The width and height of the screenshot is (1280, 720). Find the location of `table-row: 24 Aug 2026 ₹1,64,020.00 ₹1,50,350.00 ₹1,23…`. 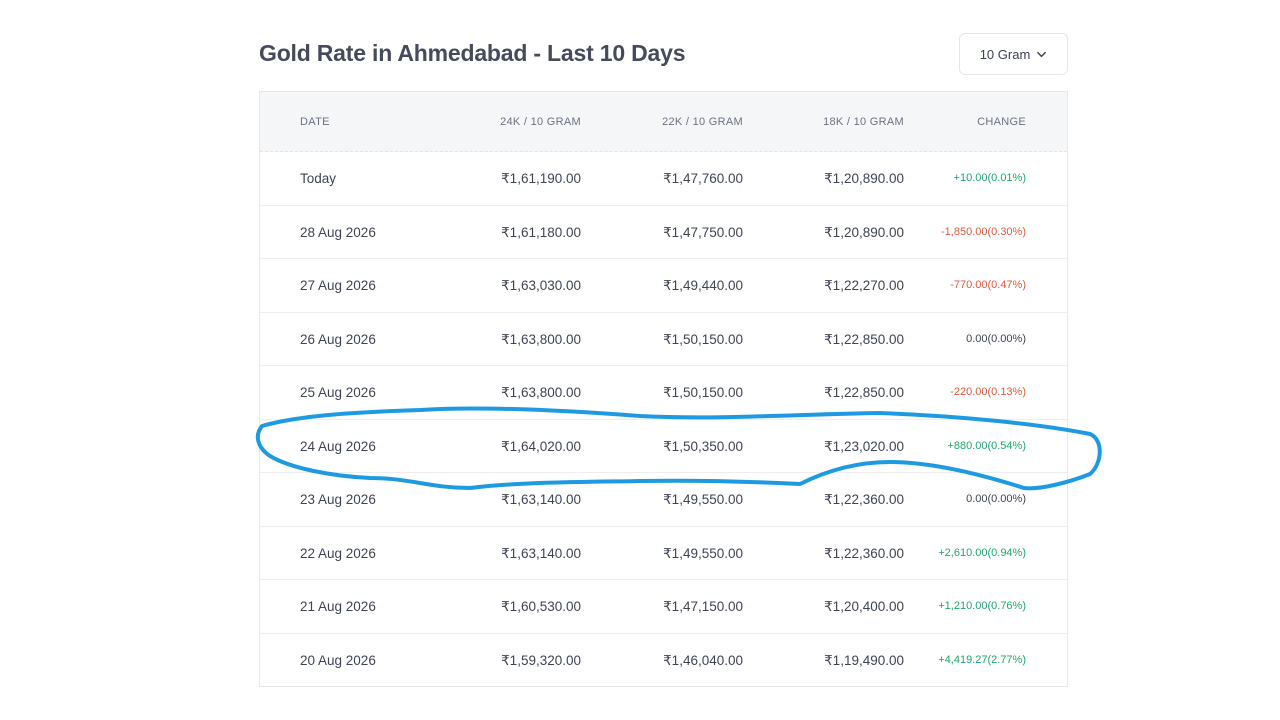

table-row: 24 Aug 2026 ₹1,64,020.00 ₹1,50,350.00 ₹1,23… is located at coordinates (663, 446).